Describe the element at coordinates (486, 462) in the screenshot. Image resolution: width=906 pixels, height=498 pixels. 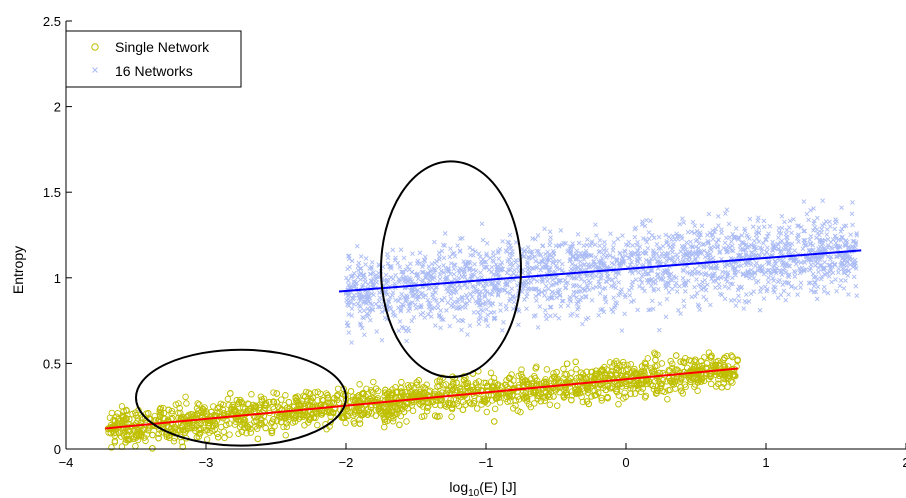
I see `x-tick-label: −1` at that location.